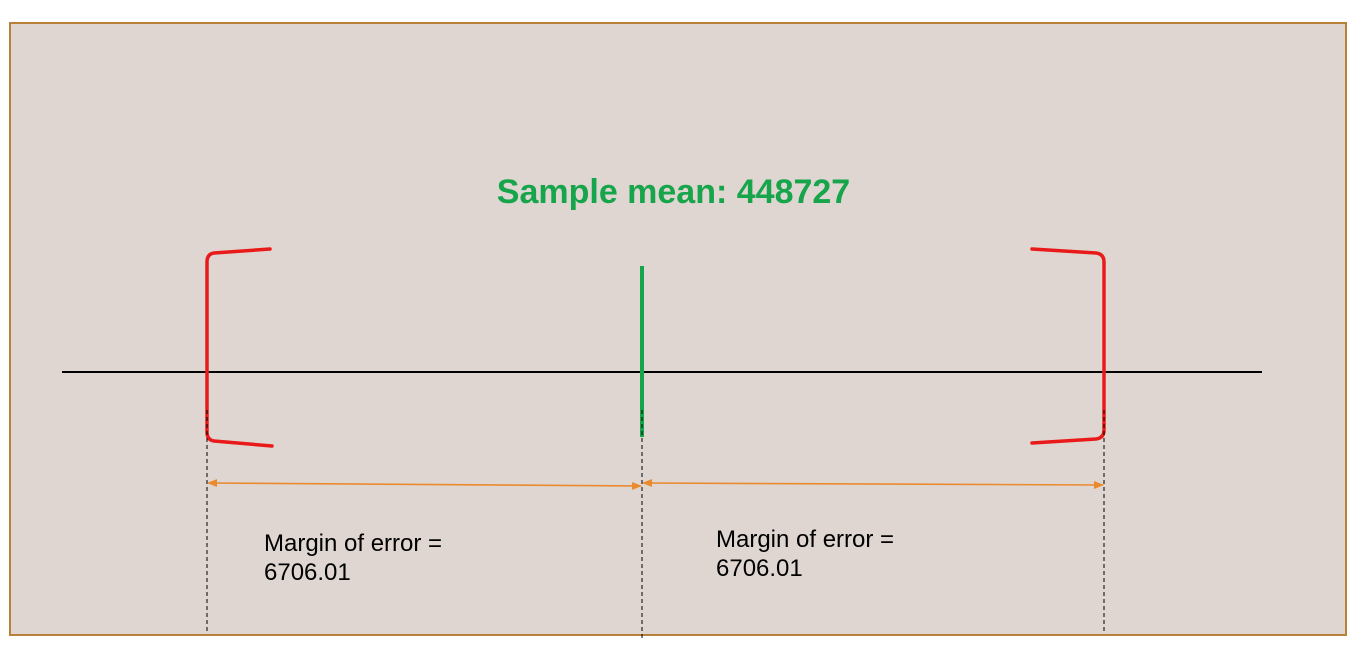  I want to click on right-margin-label-text: Margin of error =, so click(805, 539).